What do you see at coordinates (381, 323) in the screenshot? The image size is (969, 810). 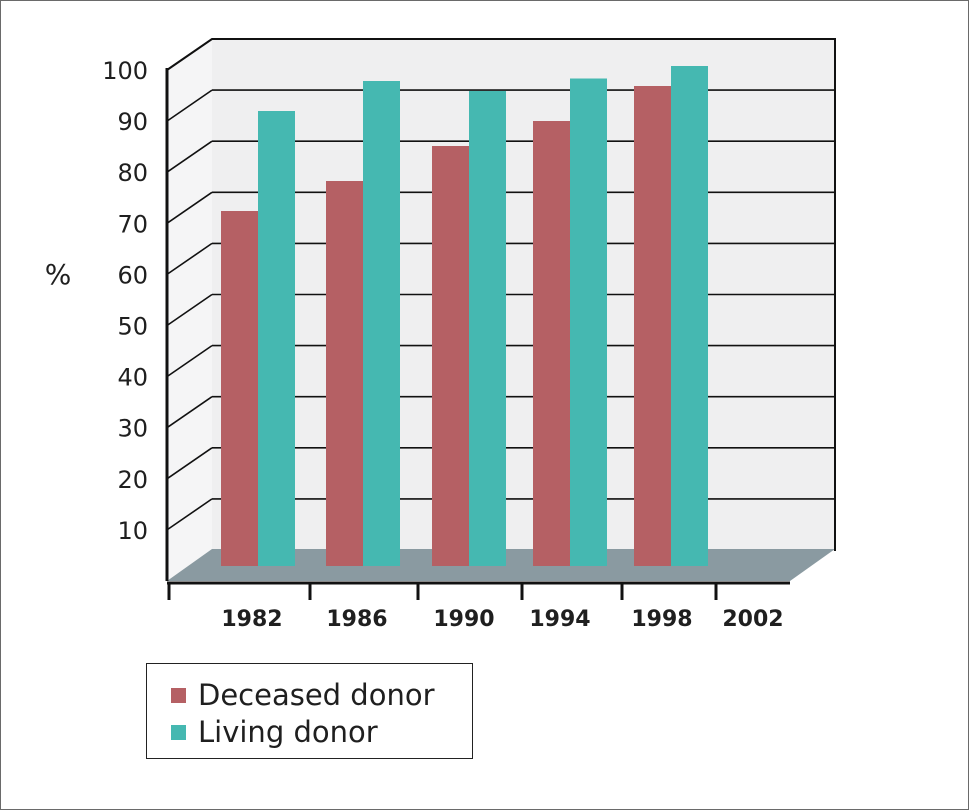 I see `bar-living-1986` at bounding box center [381, 323].